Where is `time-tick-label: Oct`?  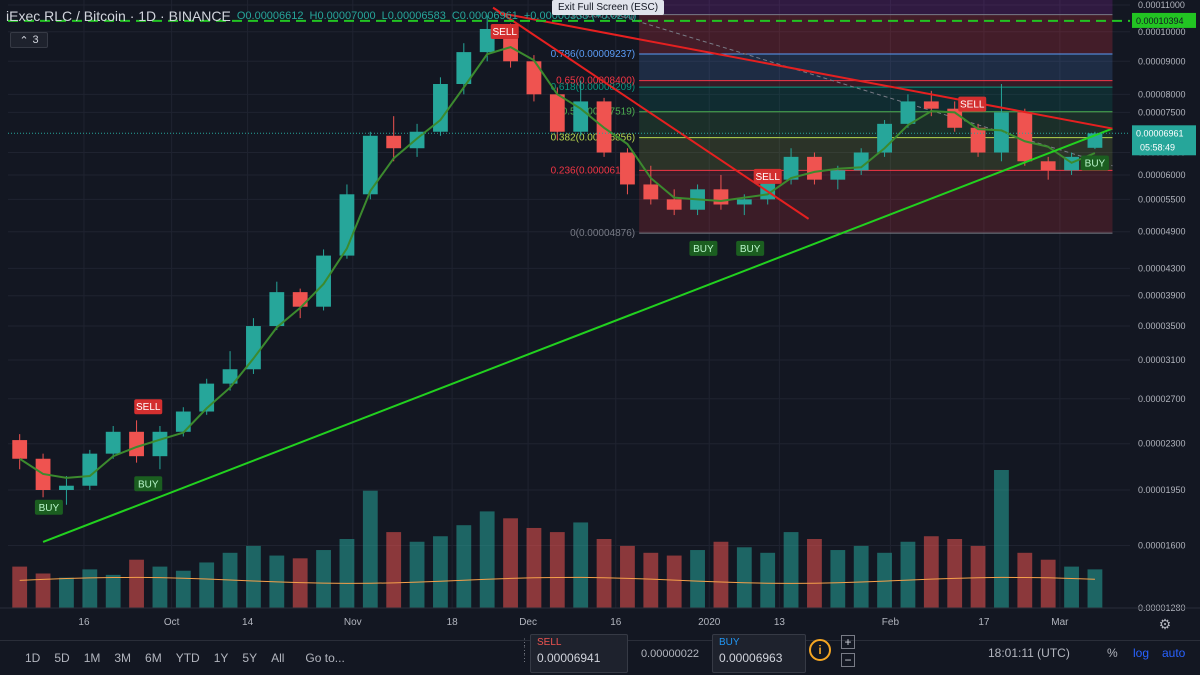
time-tick-label: Oct is located at coordinates (172, 622).